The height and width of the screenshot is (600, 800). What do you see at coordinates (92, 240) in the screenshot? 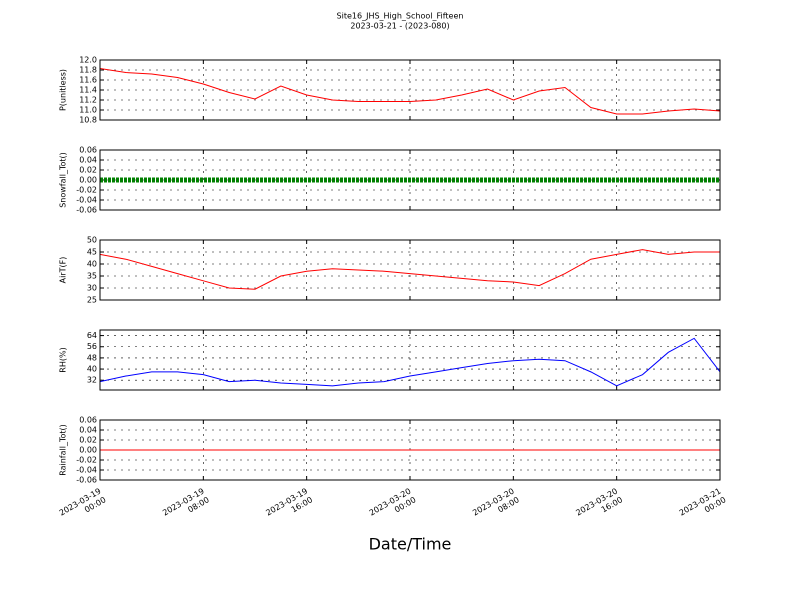
I see `y-tick-label: 50` at bounding box center [92, 240].